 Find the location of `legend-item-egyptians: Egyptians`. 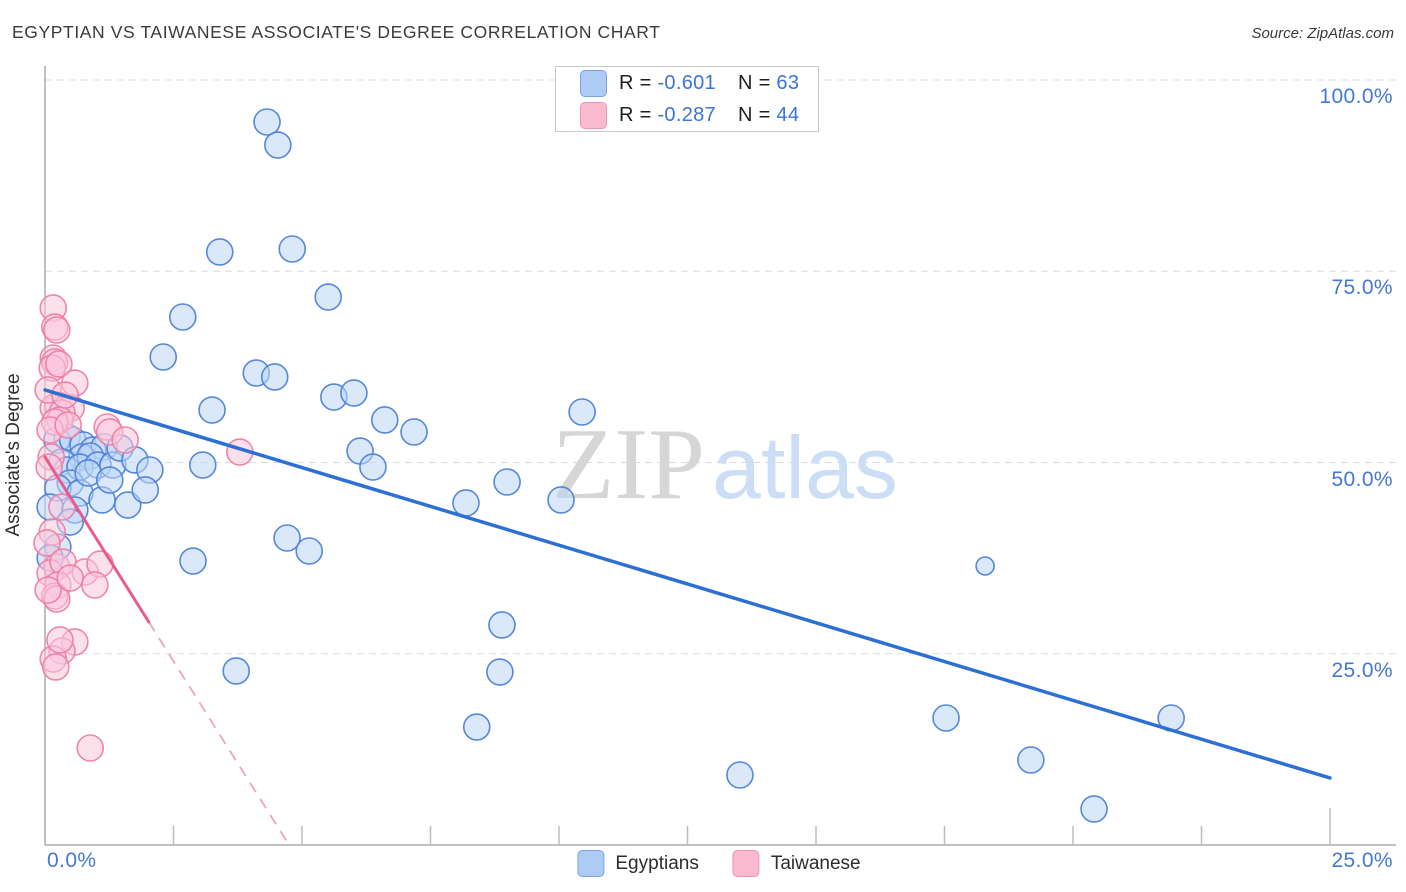

legend-item-egyptians: Egyptians is located at coordinates (638, 863).